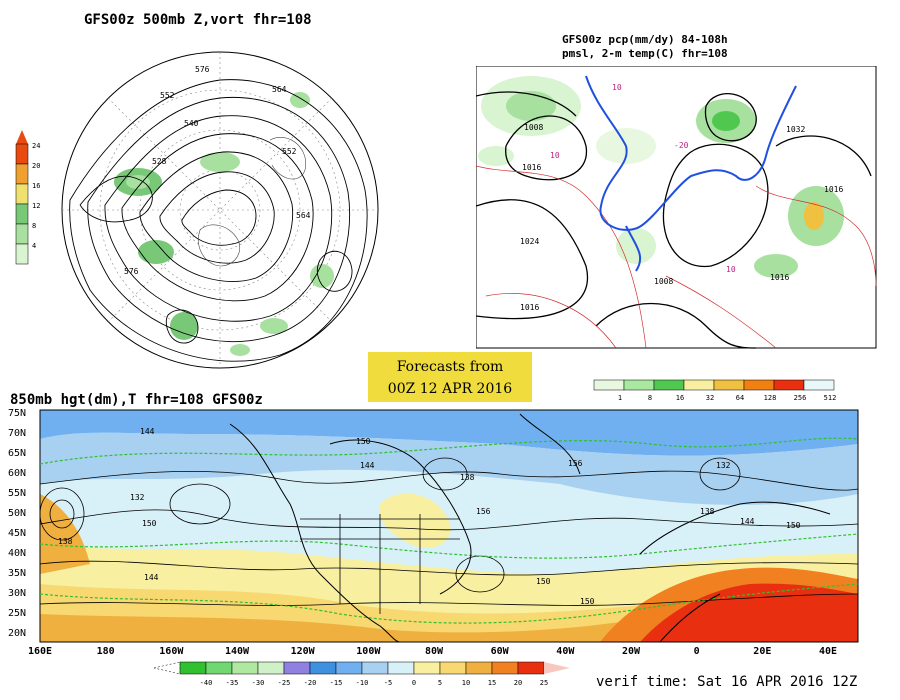  What do you see at coordinates (137, 497) in the screenshot?
I see `height-label: 132` at bounding box center [137, 497].